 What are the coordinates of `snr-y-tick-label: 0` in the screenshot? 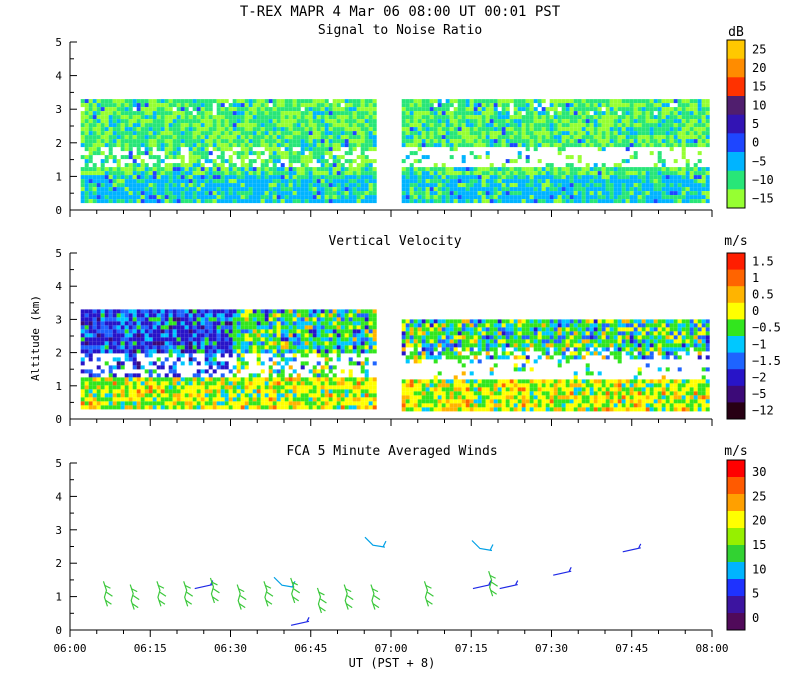 It's located at (58, 210).